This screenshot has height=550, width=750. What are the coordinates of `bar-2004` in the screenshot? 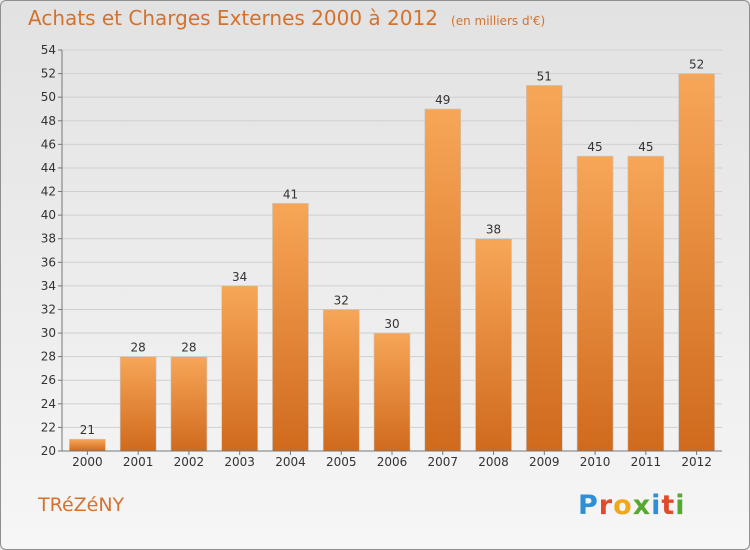 It's located at (290, 327).